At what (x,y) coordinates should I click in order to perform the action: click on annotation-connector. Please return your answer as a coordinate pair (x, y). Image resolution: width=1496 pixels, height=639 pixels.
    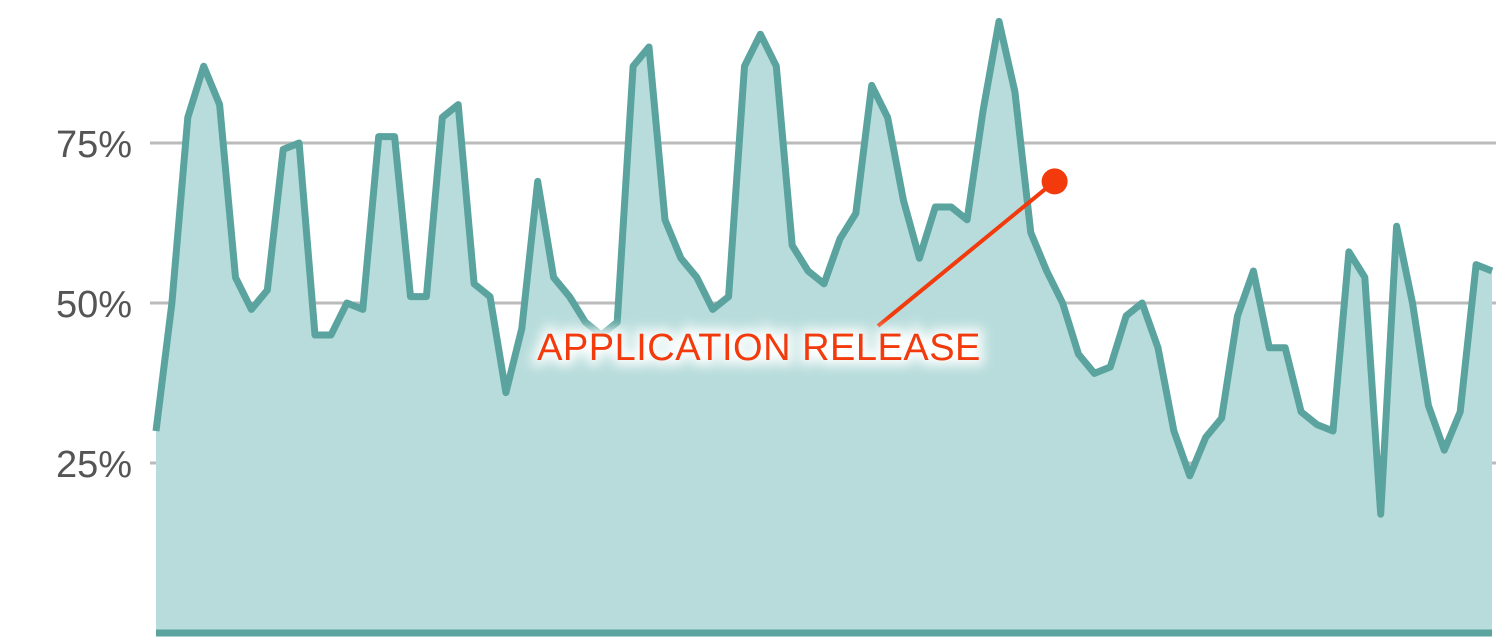
    Looking at the image, I should click on (966, 253).